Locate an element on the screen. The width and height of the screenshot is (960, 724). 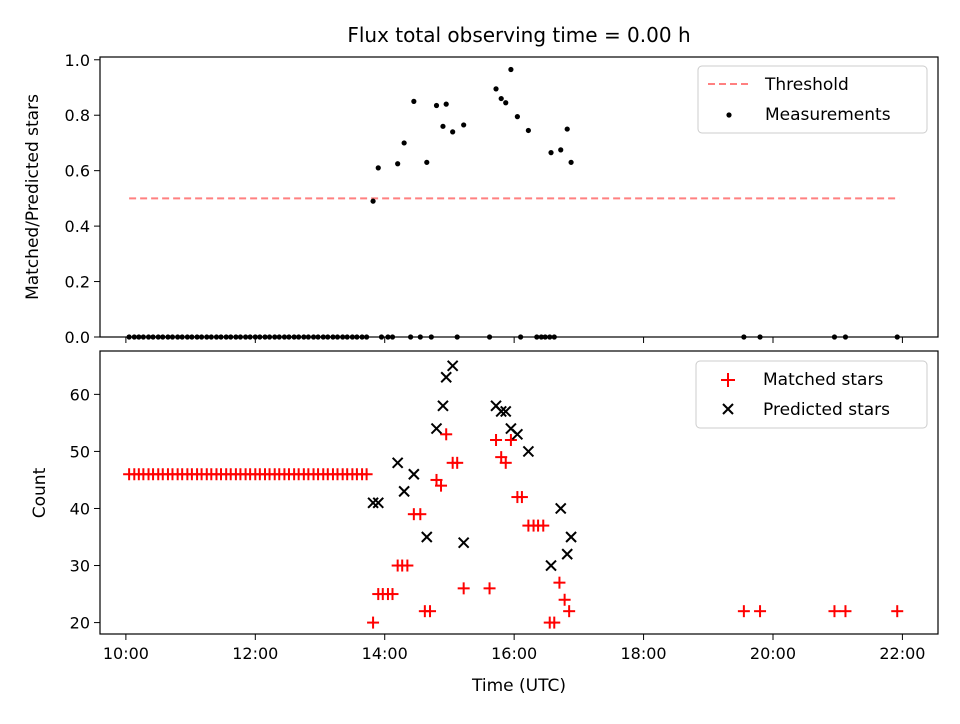
bottom-x-tick-label: 20:00 is located at coordinates (773, 653).